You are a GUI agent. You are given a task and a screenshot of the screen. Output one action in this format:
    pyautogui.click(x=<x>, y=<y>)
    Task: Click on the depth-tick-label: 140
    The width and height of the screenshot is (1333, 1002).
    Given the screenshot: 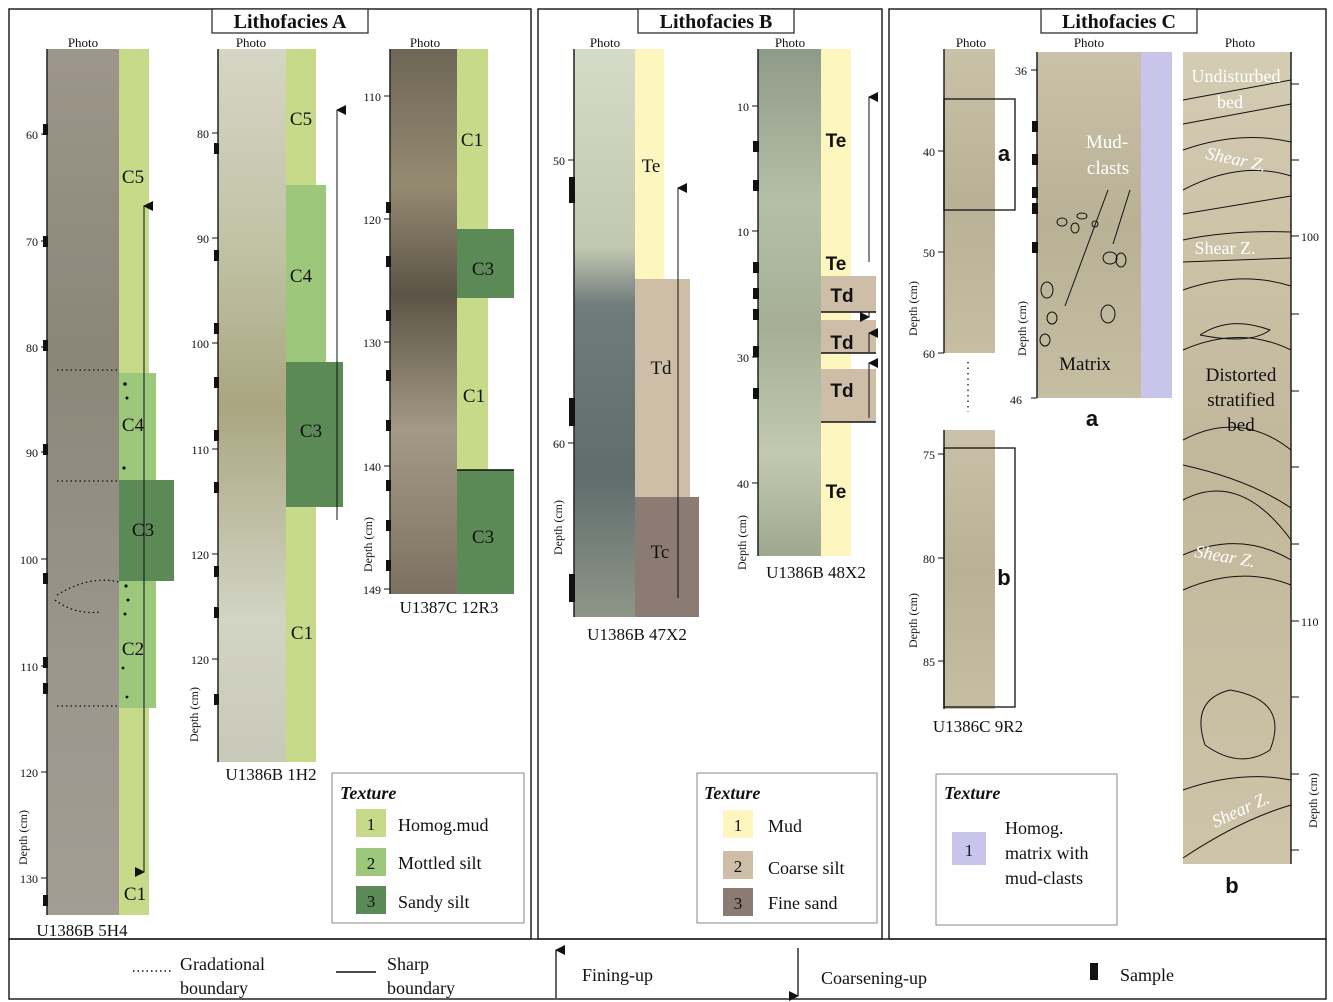 What is the action you would take?
    pyautogui.click(x=372, y=467)
    